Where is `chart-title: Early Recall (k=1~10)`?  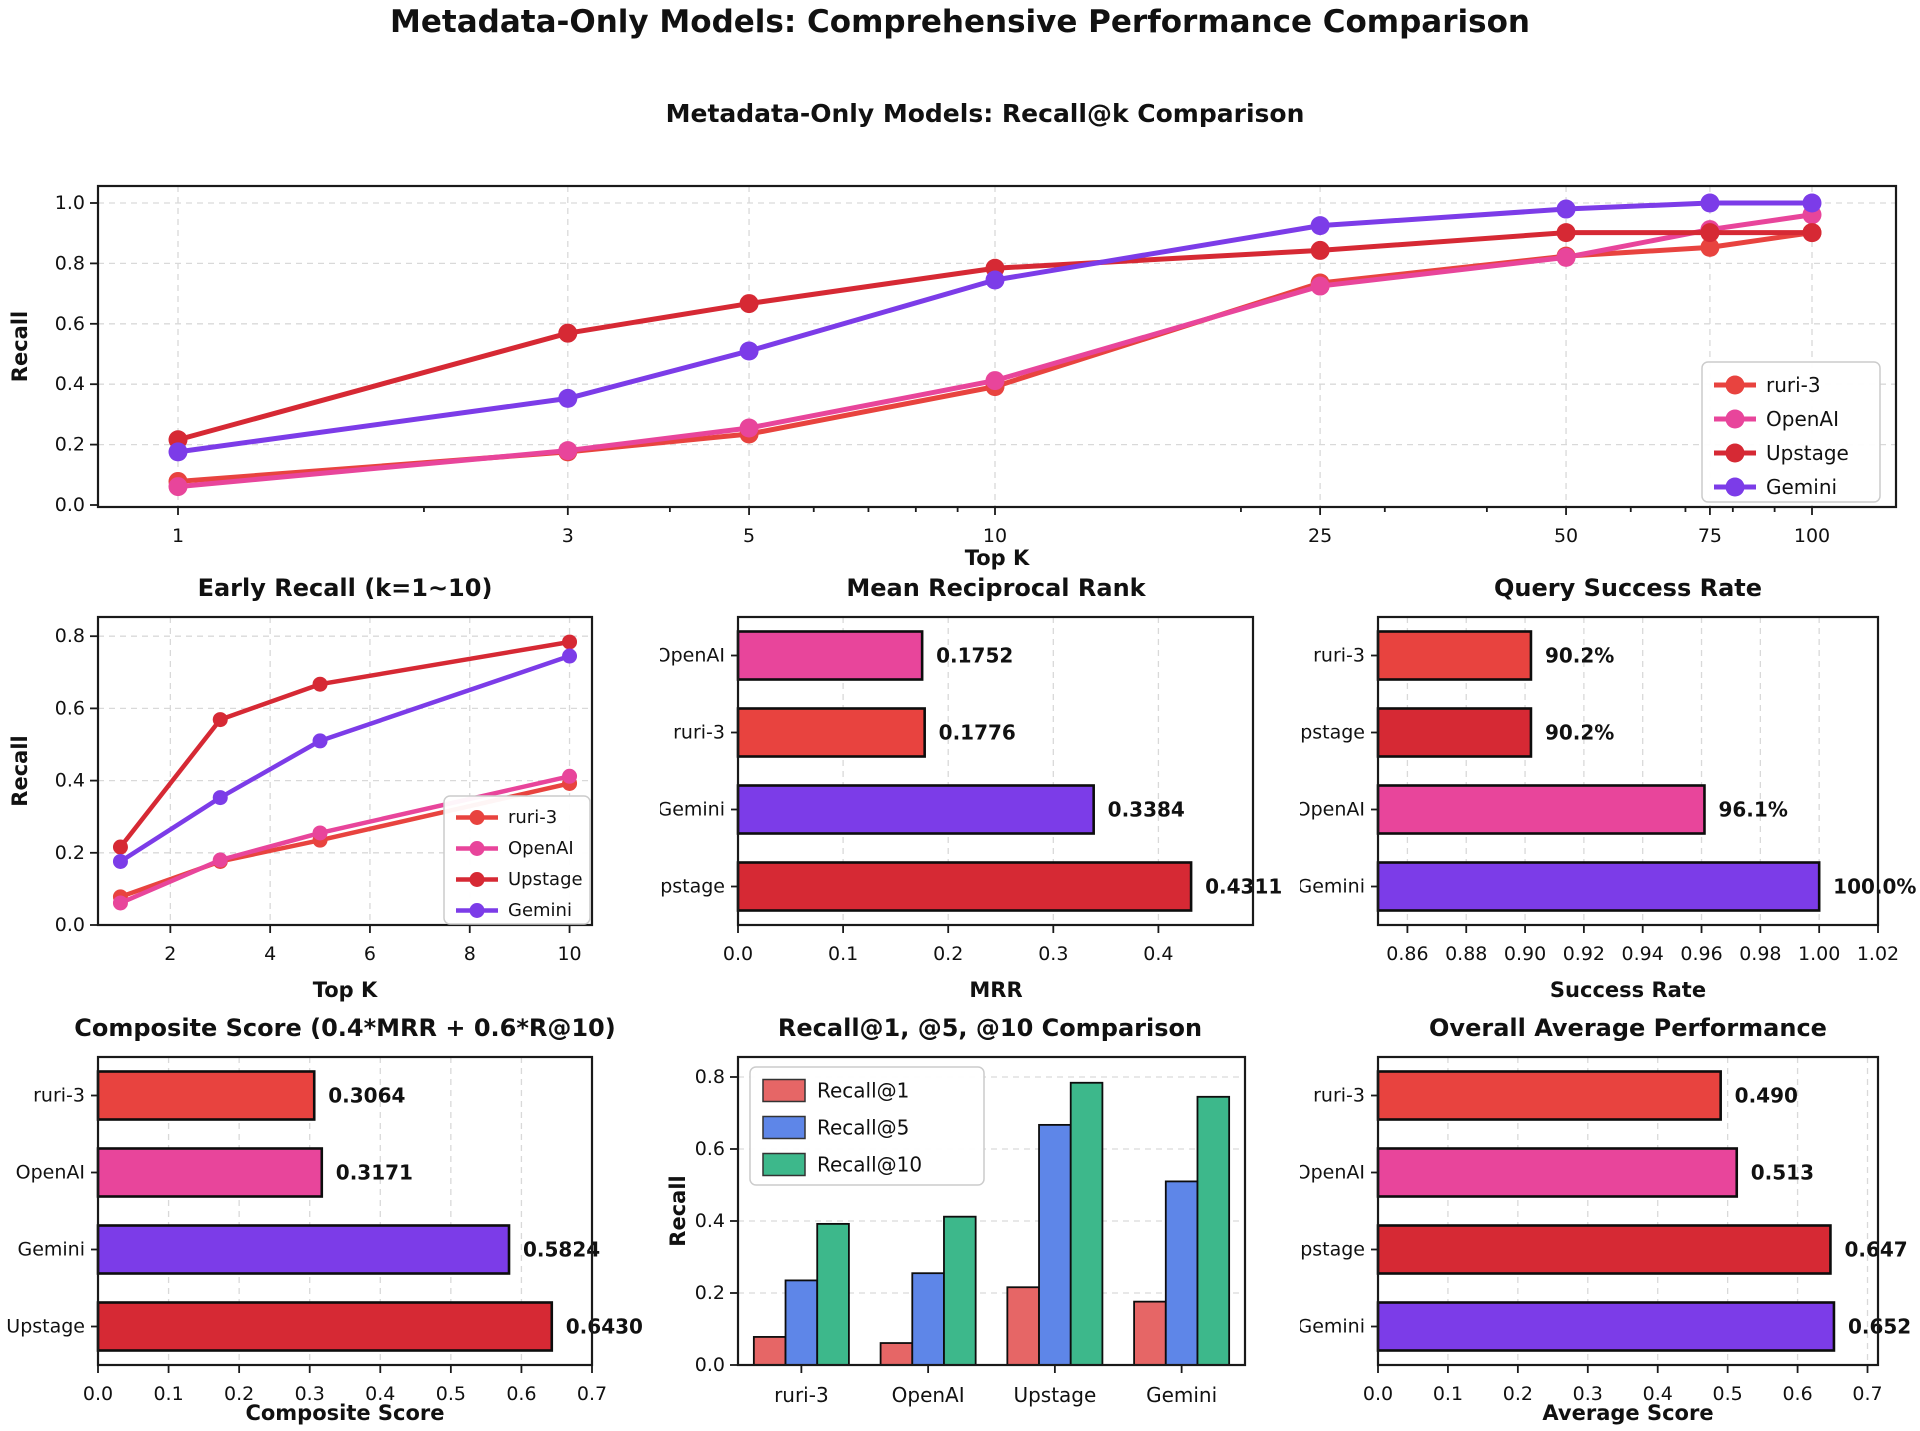
chart-title: Early Recall (k=1~10) is located at coordinates (345, 588).